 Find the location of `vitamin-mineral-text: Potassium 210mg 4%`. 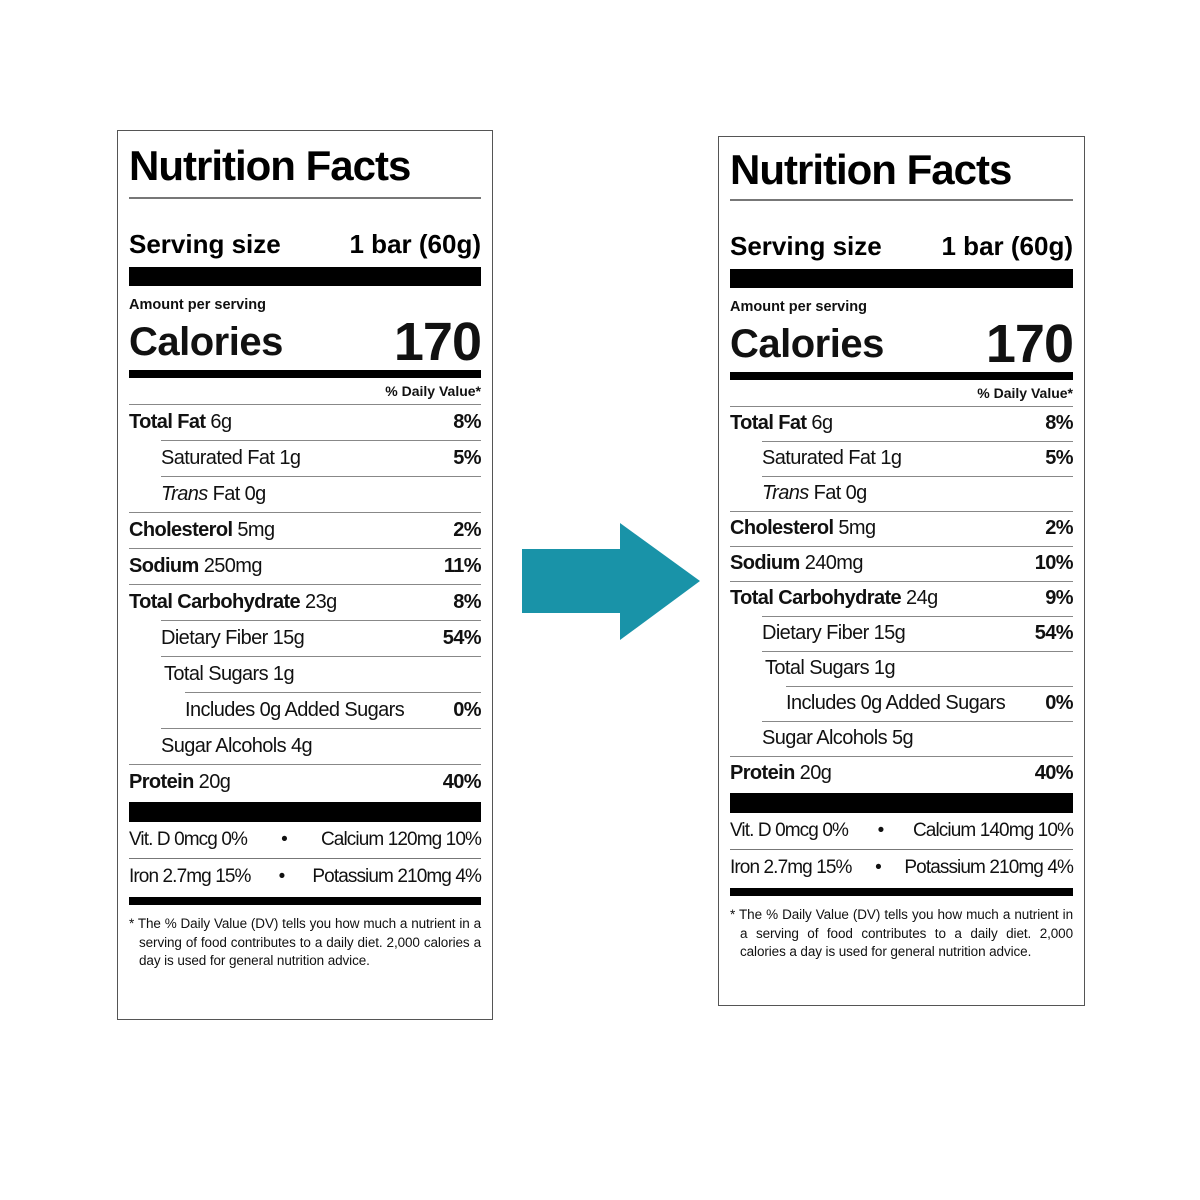

vitamin-mineral-text: Potassium 210mg 4% is located at coordinates (397, 876).